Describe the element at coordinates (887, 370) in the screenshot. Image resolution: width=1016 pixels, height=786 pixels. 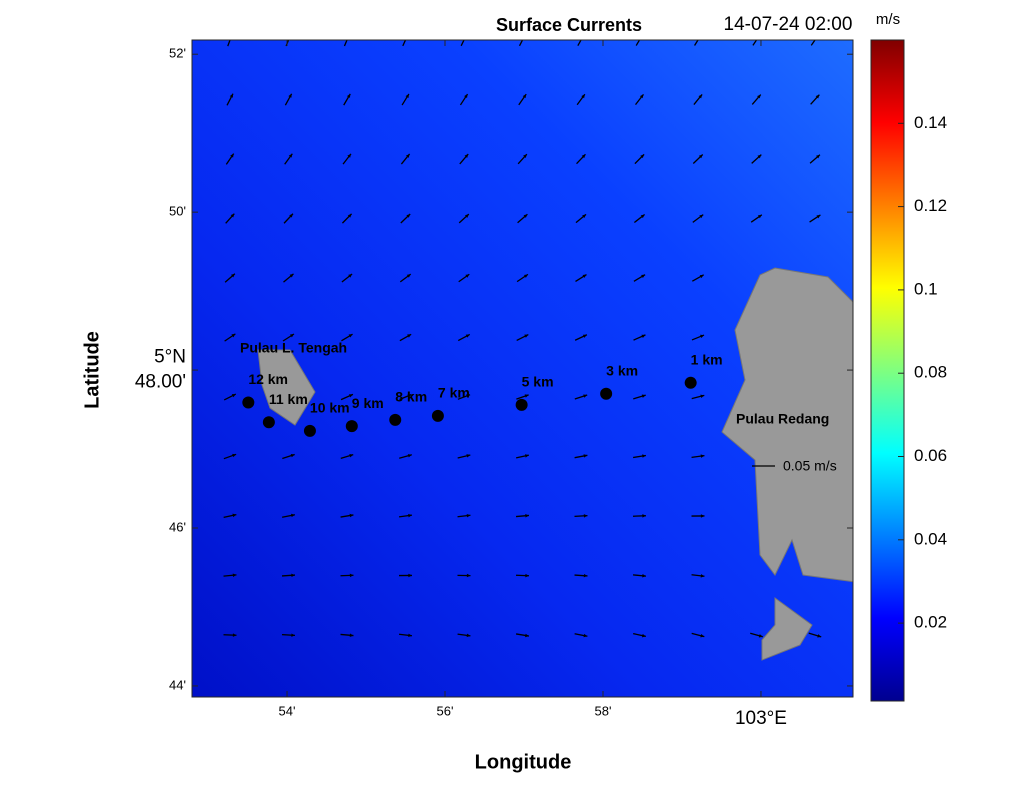
I see `colorbar` at that location.